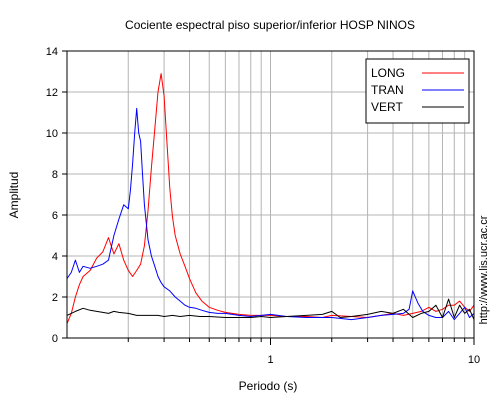  Describe the element at coordinates (52, 93) in the screenshot. I see `y-tick-label: 12` at that location.